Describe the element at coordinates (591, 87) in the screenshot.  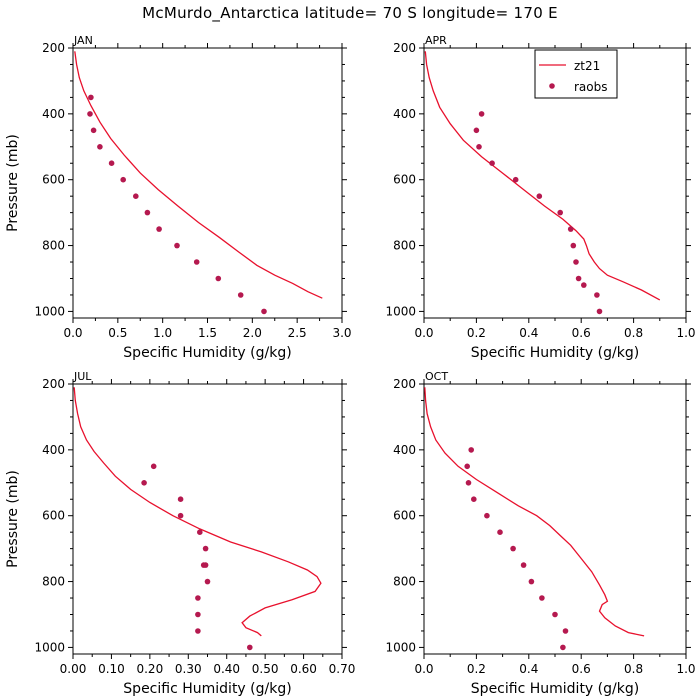
I see `legend-label-obs: raobs` at that location.